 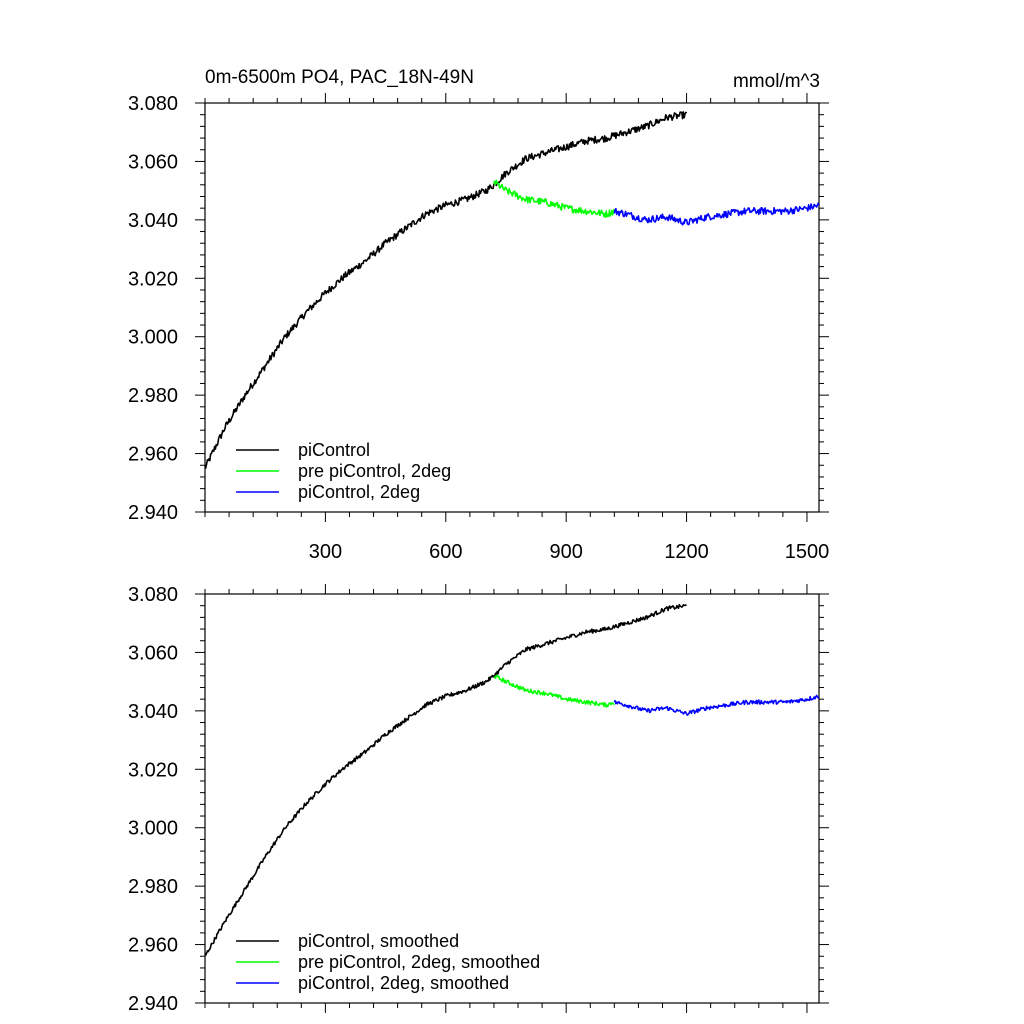 What do you see at coordinates (776, 81) in the screenshot?
I see `units-label: mmol/m^3` at bounding box center [776, 81].